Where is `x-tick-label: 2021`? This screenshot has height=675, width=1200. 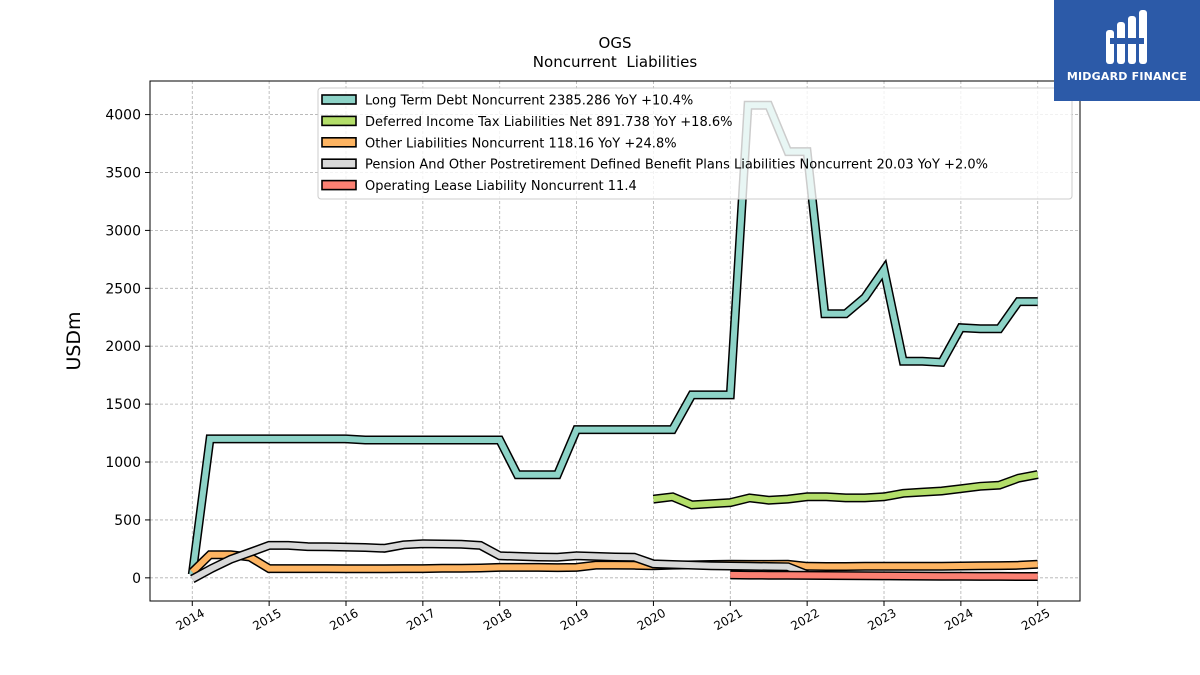
x-tick-label: 2021 is located at coordinates (728, 619).